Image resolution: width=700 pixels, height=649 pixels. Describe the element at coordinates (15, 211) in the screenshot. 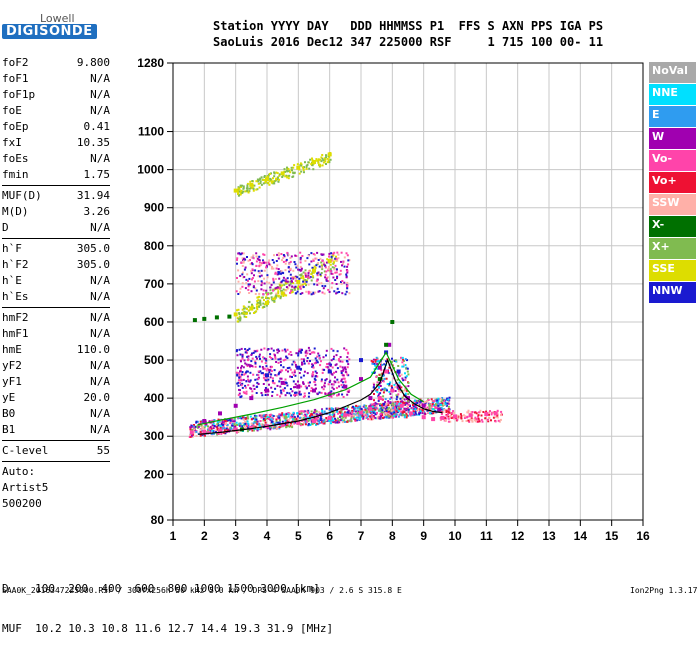

I see `param-name: M(D)` at that location.